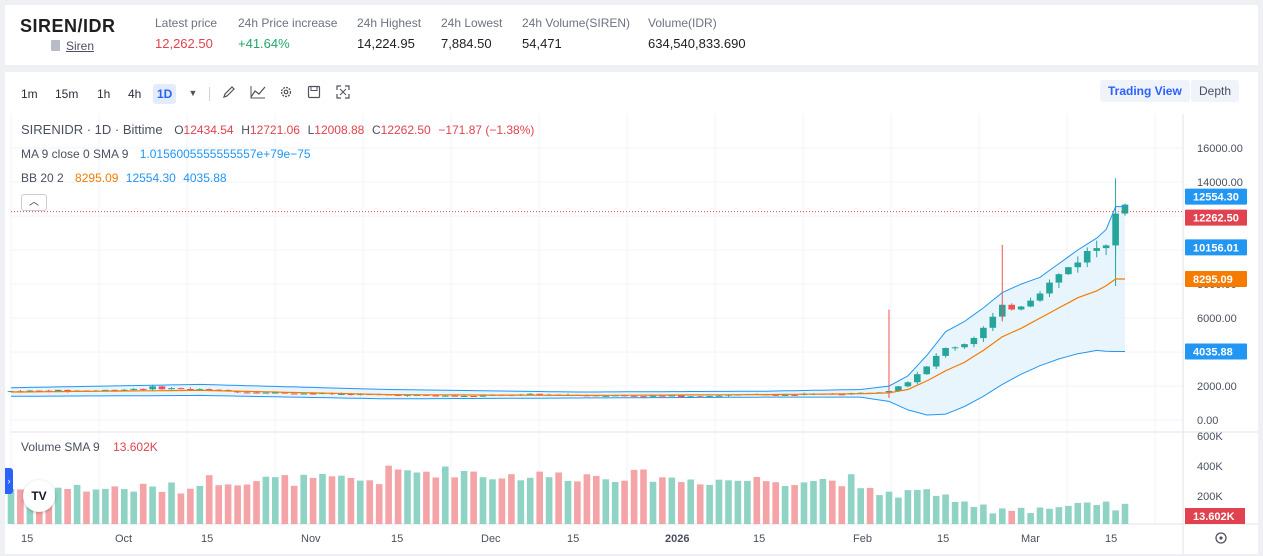 The width and height of the screenshot is (1263, 556). I want to click on stat-label: Latest price, so click(186, 23).